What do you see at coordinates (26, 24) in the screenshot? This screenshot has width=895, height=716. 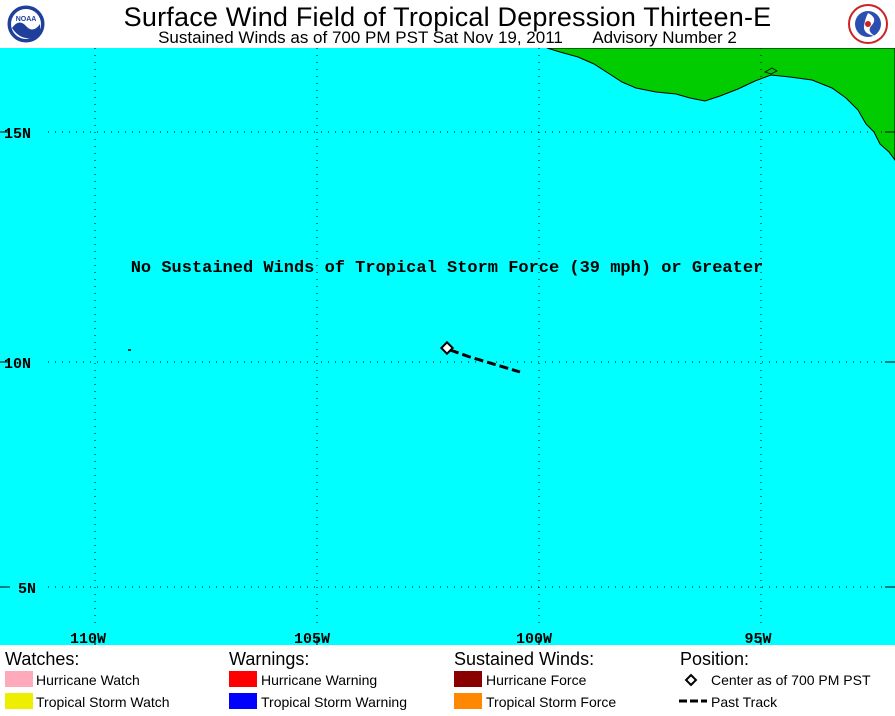 I see `noaa-logo: NOAA` at bounding box center [26, 24].